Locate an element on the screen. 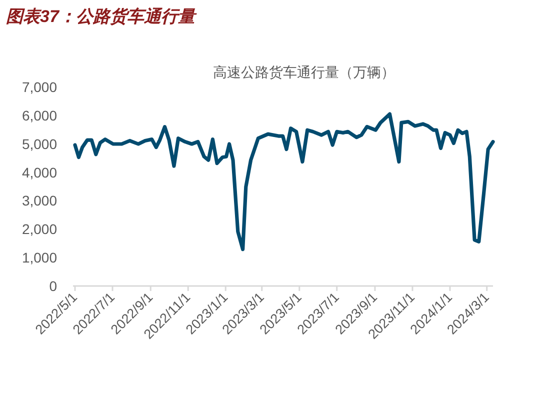  y-tick-label: 7,000 is located at coordinates (40, 87).